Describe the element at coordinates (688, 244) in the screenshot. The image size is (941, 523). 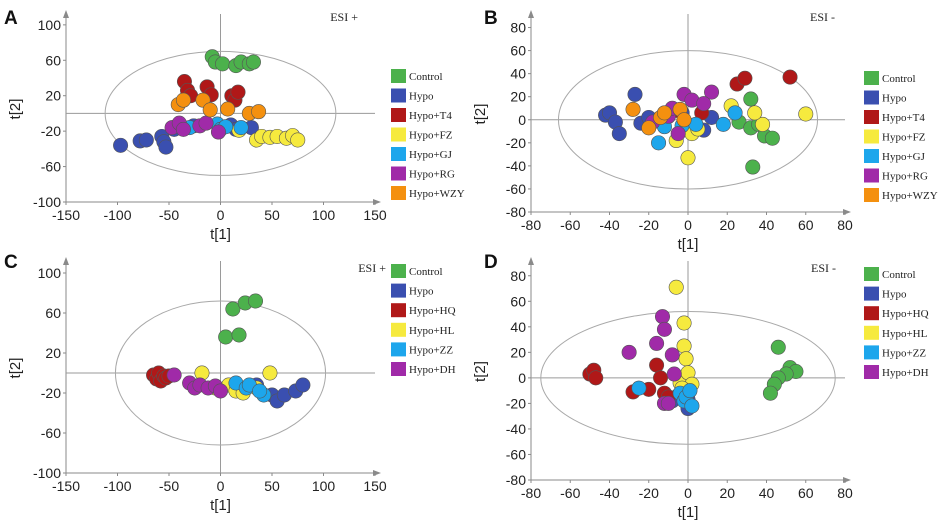
I see `x-axis-title: t[1]` at that location.